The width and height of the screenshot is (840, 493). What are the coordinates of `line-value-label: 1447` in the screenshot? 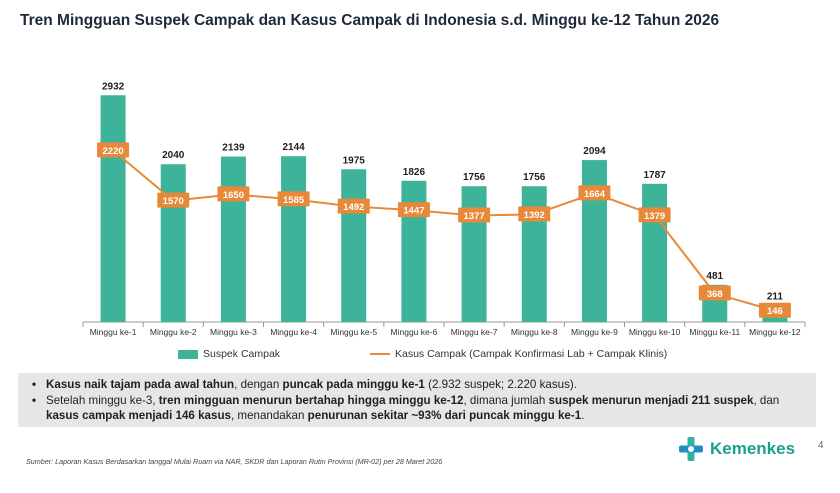 It's located at (413, 211).